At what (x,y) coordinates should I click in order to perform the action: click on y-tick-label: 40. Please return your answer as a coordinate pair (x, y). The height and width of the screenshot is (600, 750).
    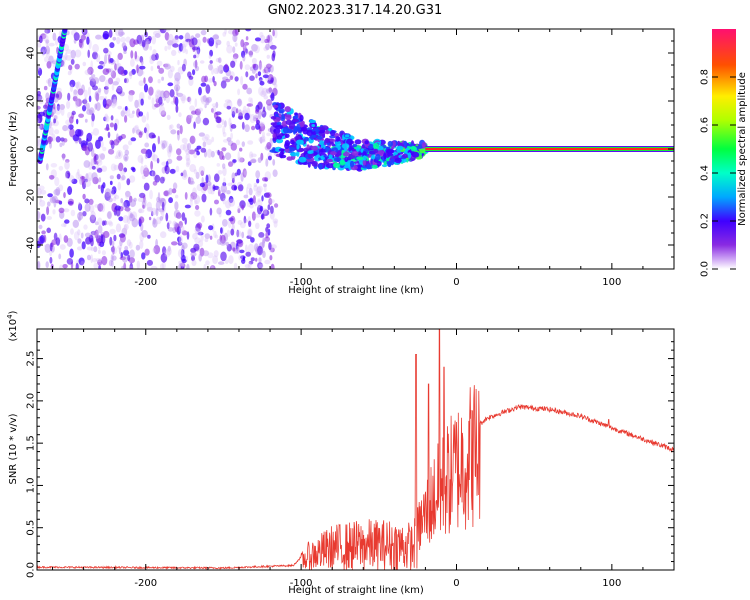
    Looking at the image, I should click on (31, 53).